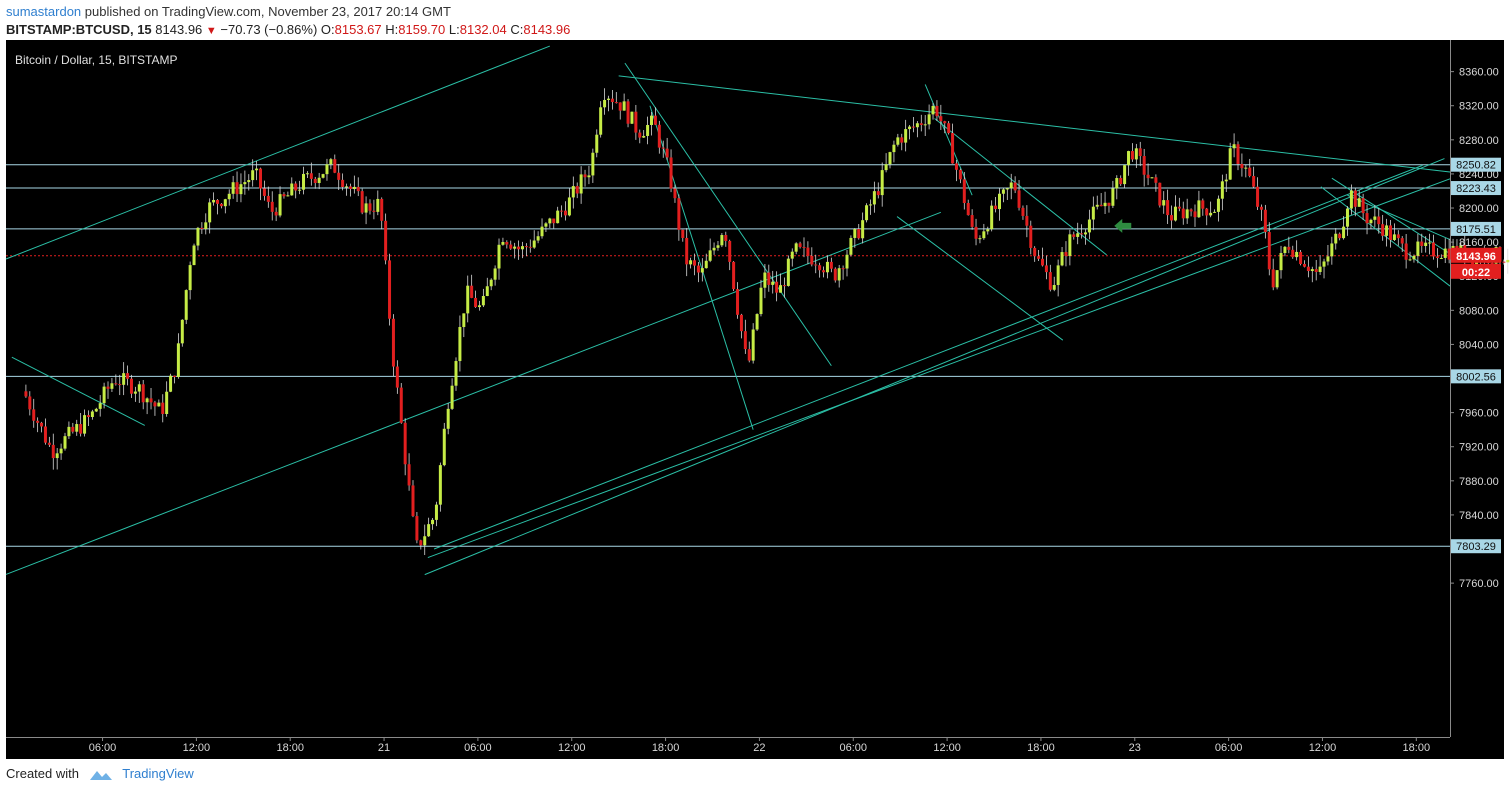 The width and height of the screenshot is (1510, 793). What do you see at coordinates (1123, 225) in the screenshot?
I see `arrow-left-icon` at bounding box center [1123, 225].